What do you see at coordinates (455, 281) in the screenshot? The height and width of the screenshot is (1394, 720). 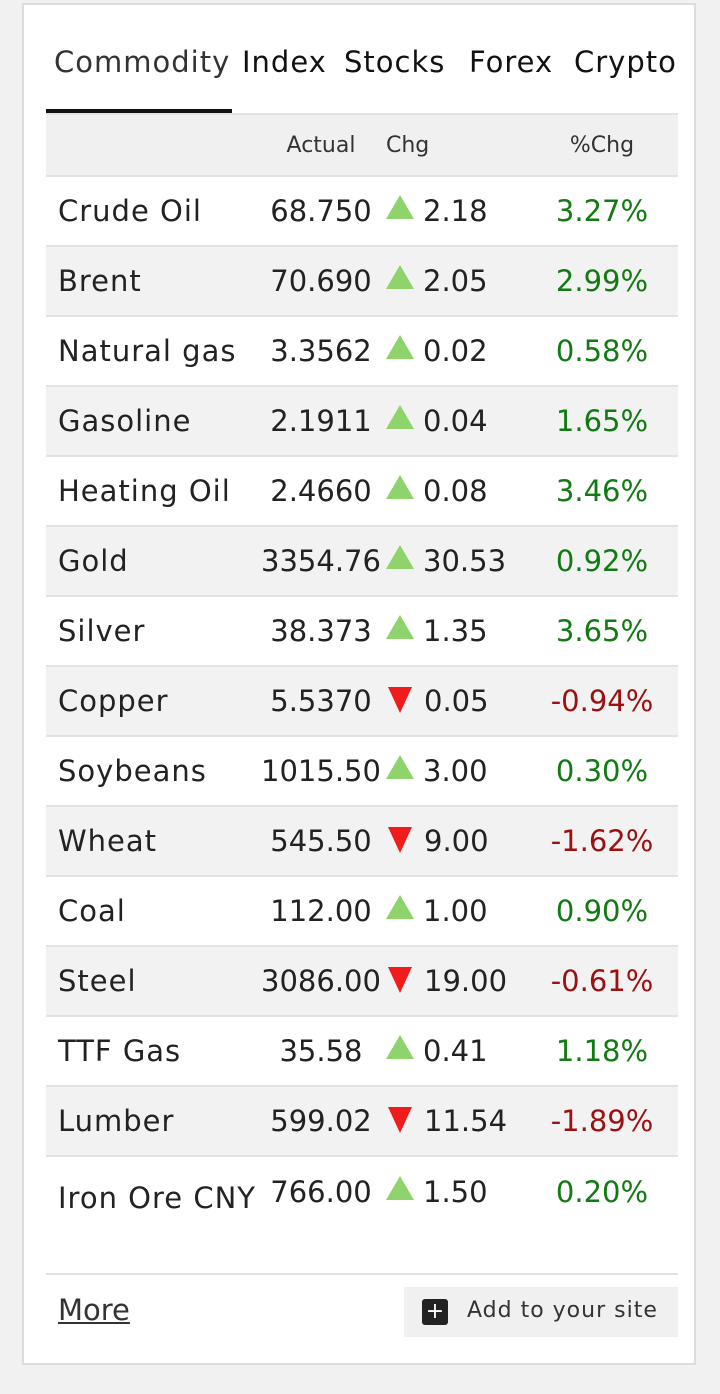 I see `change-value: 2.05` at bounding box center [455, 281].